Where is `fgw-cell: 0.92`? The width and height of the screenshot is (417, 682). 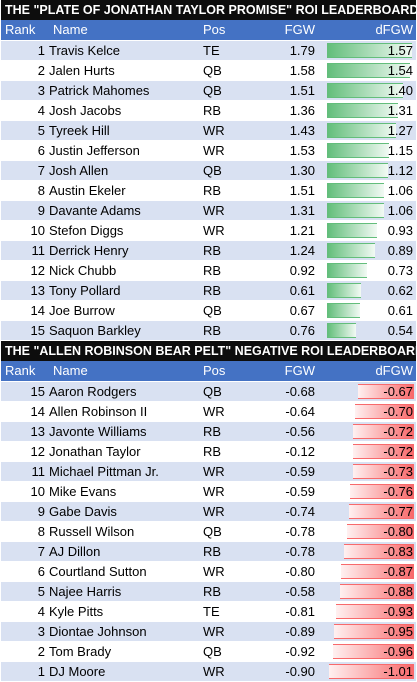
fgw-cell: 0.92 is located at coordinates (302, 270).